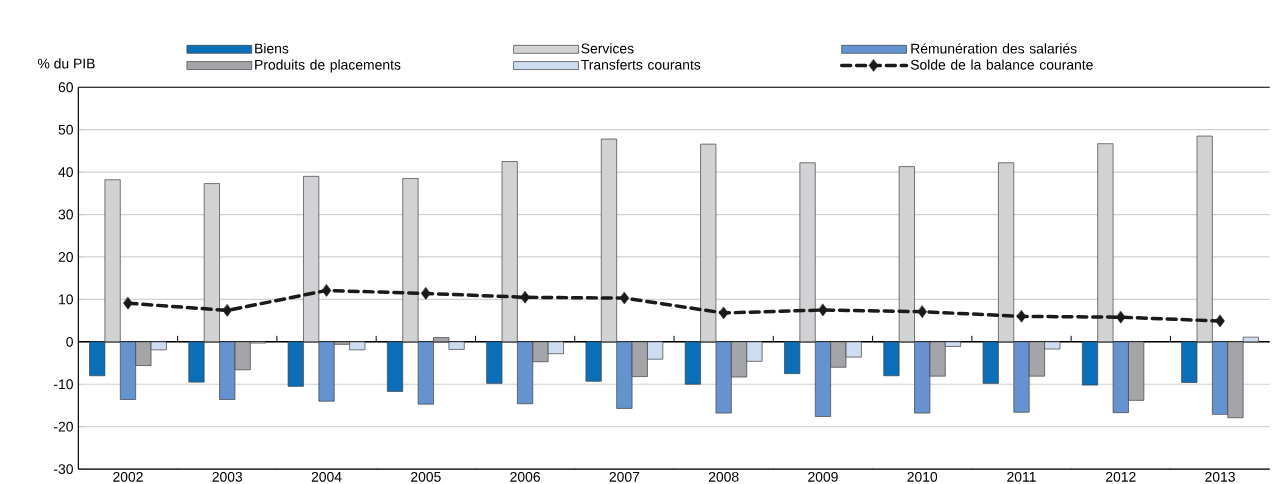 The image size is (1275, 484). Describe the element at coordinates (823, 477) in the screenshot. I see `x-tick-label: 2009` at that location.